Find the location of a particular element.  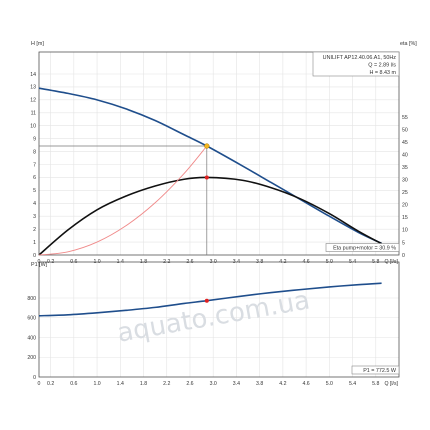

y2-tick-label: 55 is located at coordinates (405, 118).